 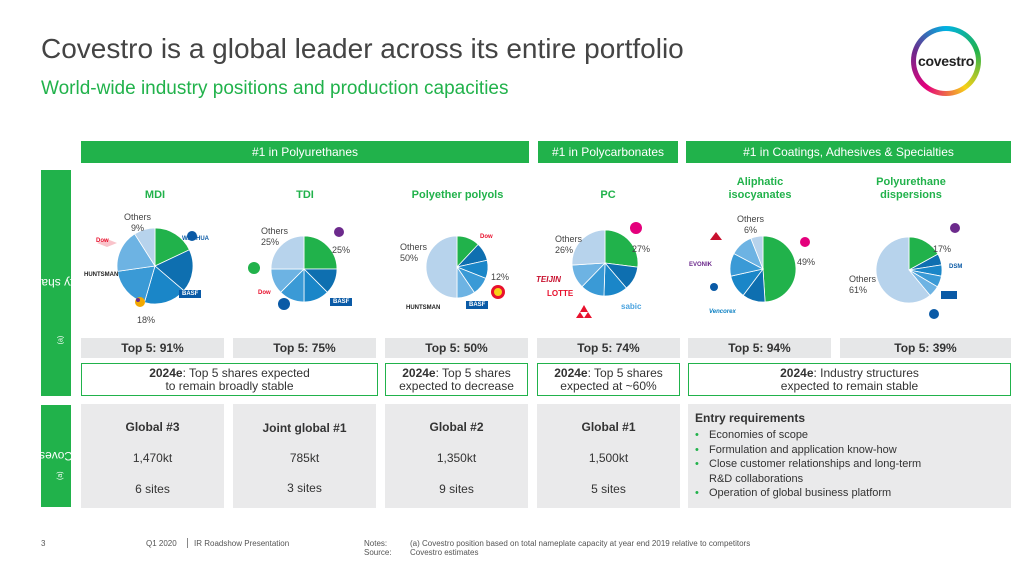 I want to click on pie-label-others: Others 25%, so click(x=275, y=236).